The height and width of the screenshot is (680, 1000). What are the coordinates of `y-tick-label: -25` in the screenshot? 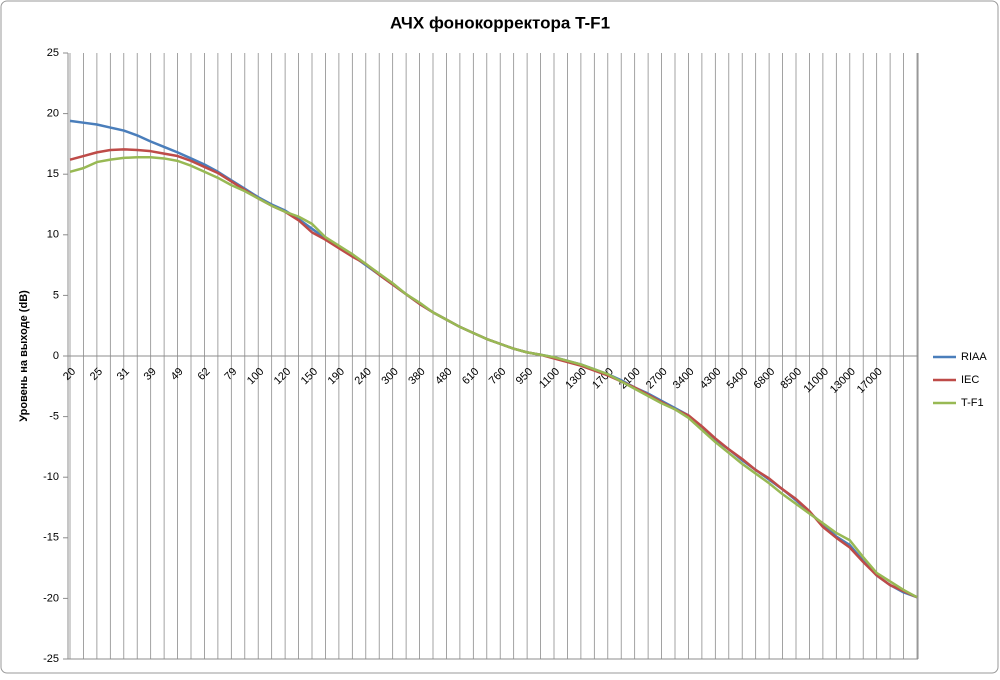 It's located at (51, 659).